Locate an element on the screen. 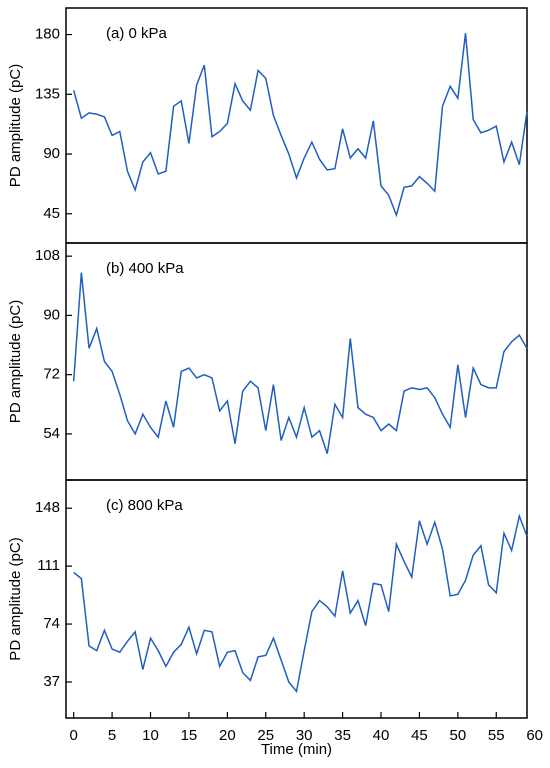 Image resolution: width=550 pixels, height=768 pixels. y-tick-label: 72 is located at coordinates (51, 374).